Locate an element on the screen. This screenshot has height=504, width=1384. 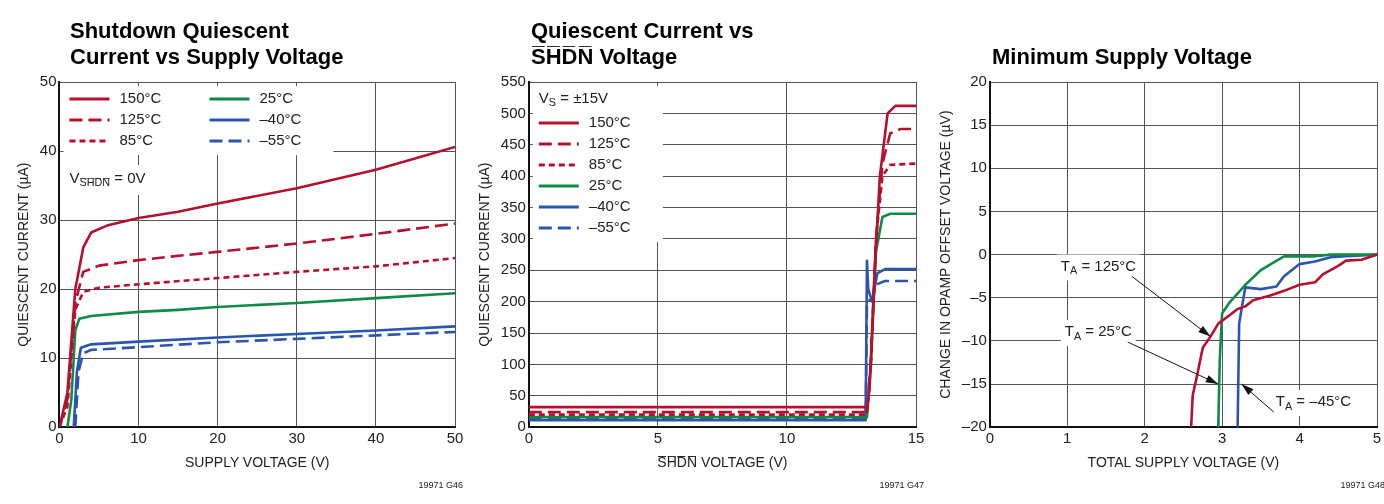
y-tick-label: 40 is located at coordinates (48, 150).